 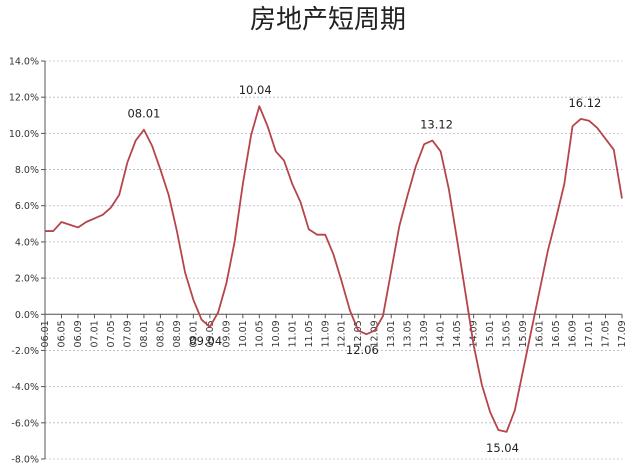 I want to click on x-tick-label: 11.01, so click(x=292, y=333).